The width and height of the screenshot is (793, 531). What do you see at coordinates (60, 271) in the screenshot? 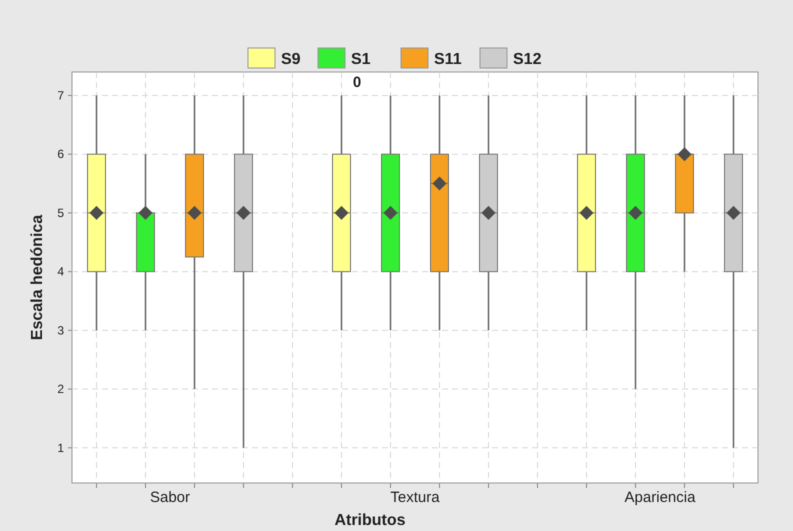
I see `y-tick-label: 4` at bounding box center [60, 271].